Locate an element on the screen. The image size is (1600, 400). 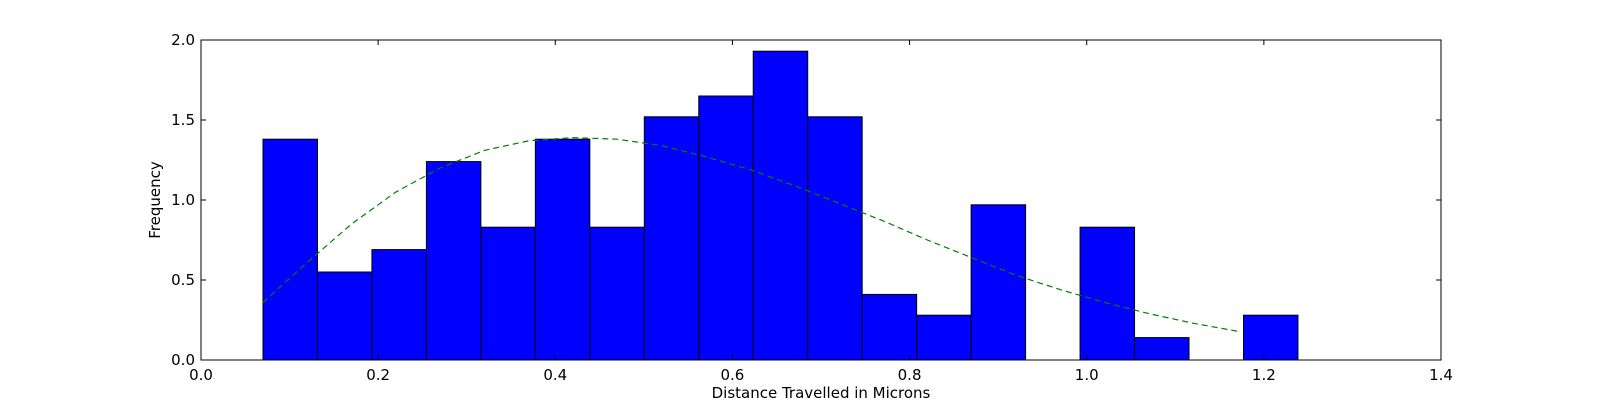
x-axis-label: Distance Travelled in Microns is located at coordinates (821, 392).